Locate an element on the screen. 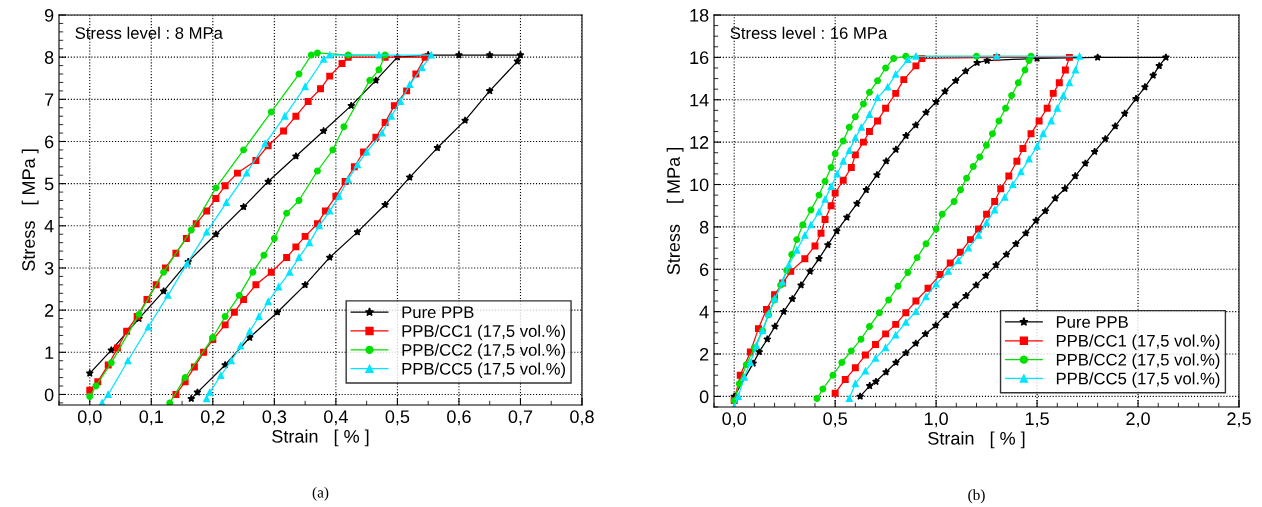 The image size is (1262, 507). x-tick-label: 0,1 is located at coordinates (151, 418).